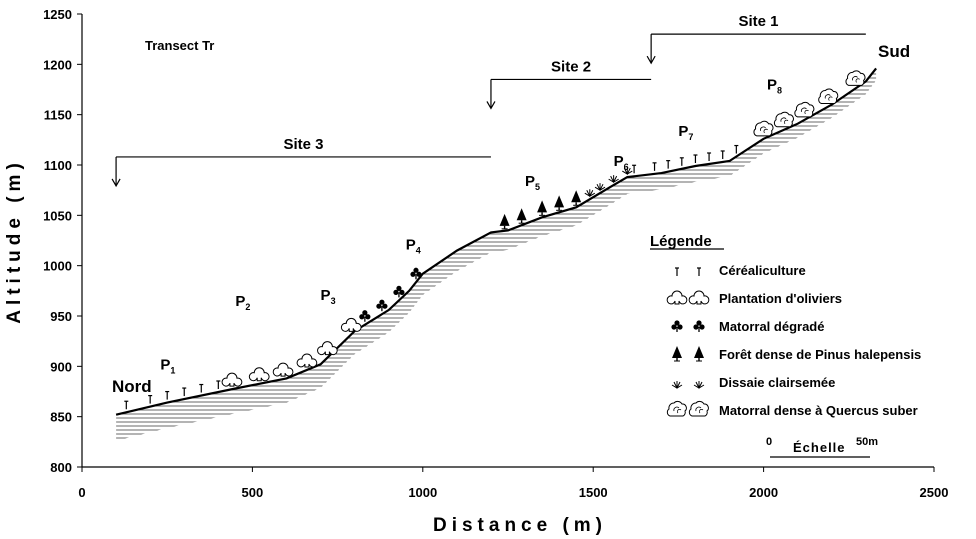 The width and height of the screenshot is (976, 539). Describe the element at coordinates (777, 382) in the screenshot. I see `legend-label: Dissaie clairsemée` at that location.